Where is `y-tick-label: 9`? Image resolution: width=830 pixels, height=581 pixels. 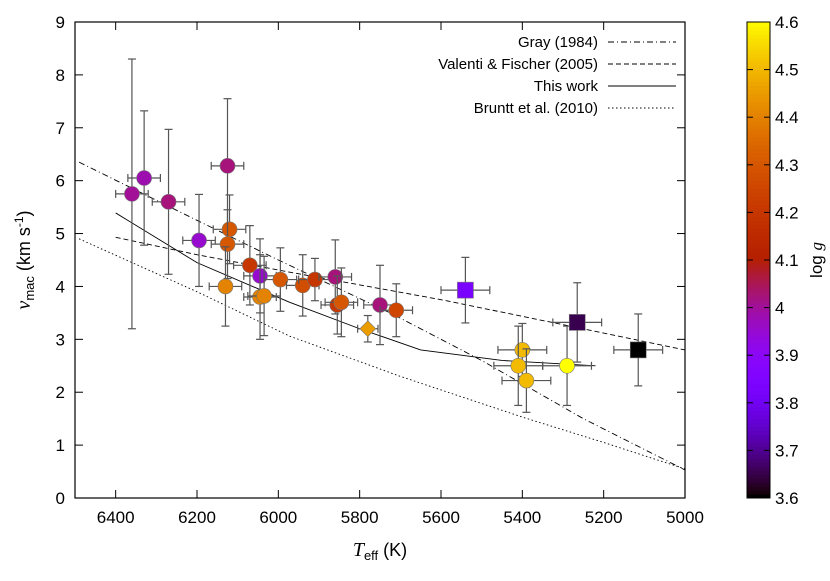
y-tick-label: 9 is located at coordinates (60, 22).